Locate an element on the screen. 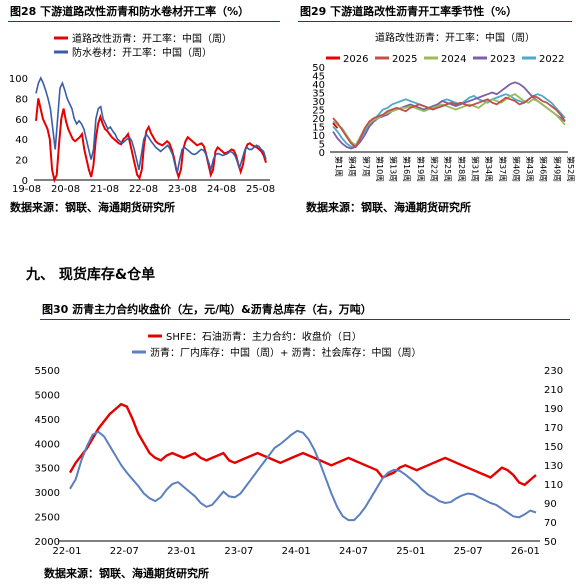  fig30-y-right-tick-label: 110 is located at coordinates (553, 485).